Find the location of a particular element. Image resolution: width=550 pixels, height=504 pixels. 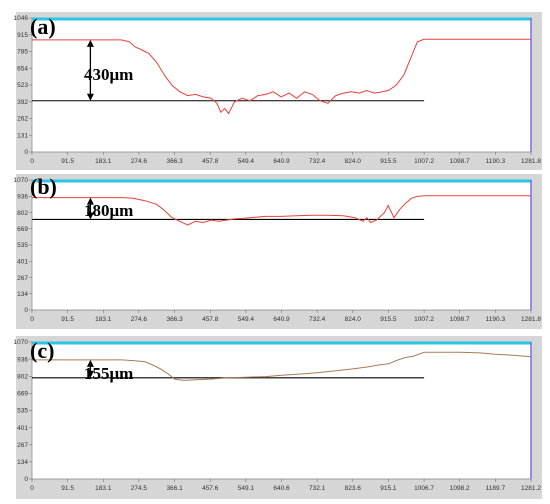

y-tick-label: 1046 is located at coordinates (21, 18).